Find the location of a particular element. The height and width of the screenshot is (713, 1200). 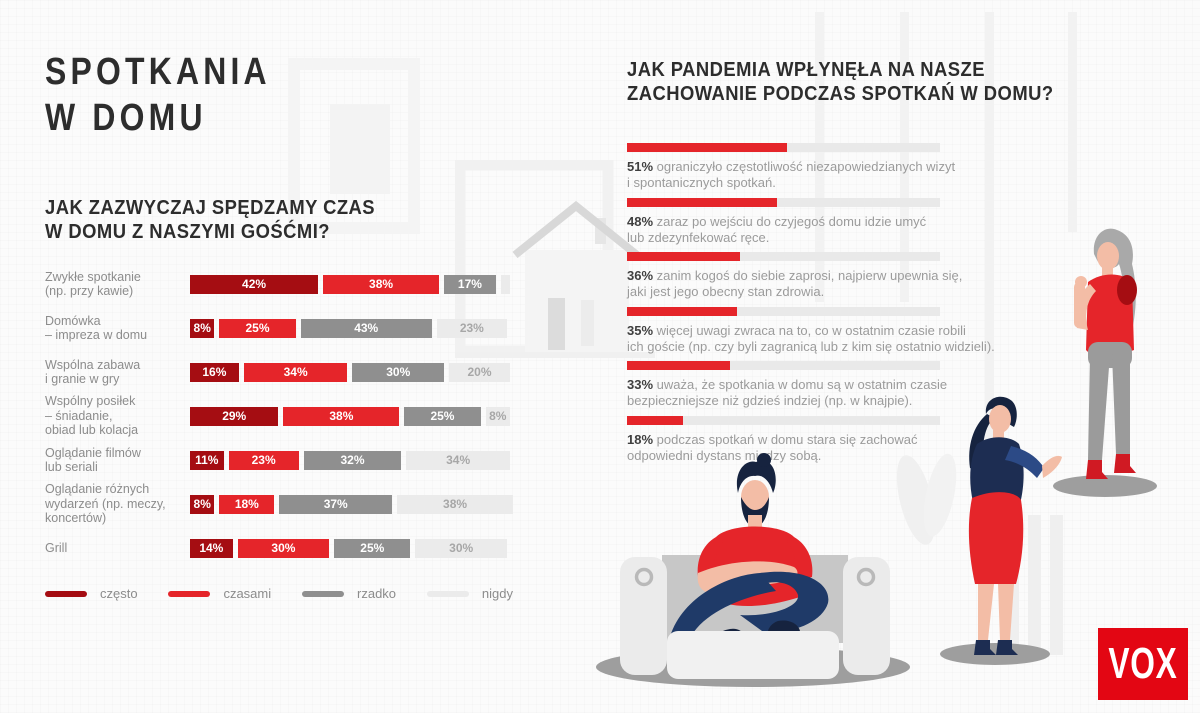

chart-legend: często czasami rzadko nigdy is located at coordinates (279, 593).